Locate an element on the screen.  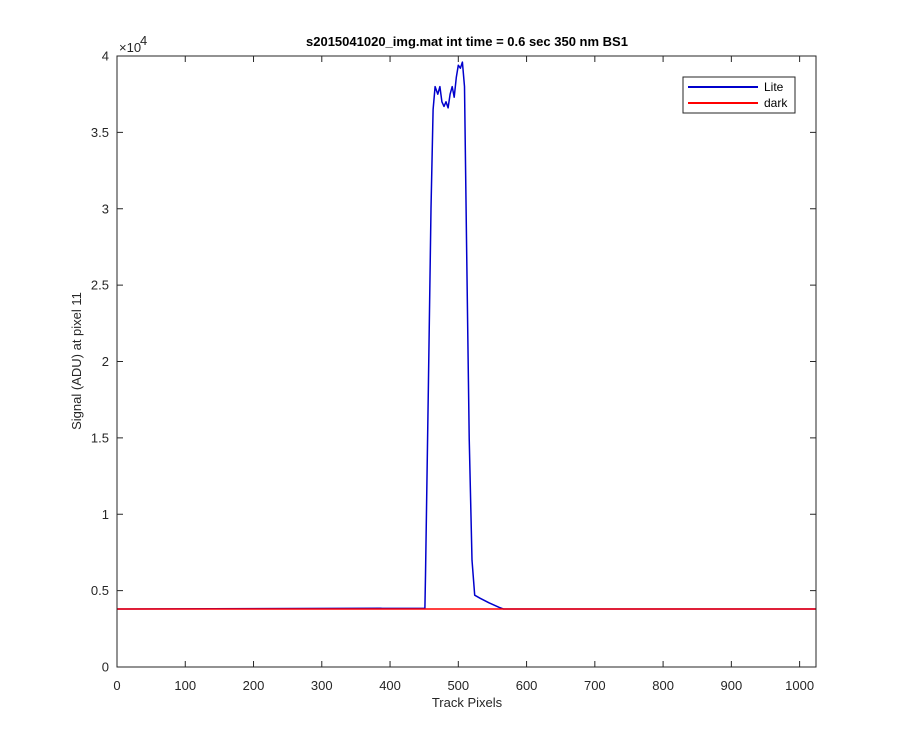
y-exponent-base: ×10 is located at coordinates (130, 47).